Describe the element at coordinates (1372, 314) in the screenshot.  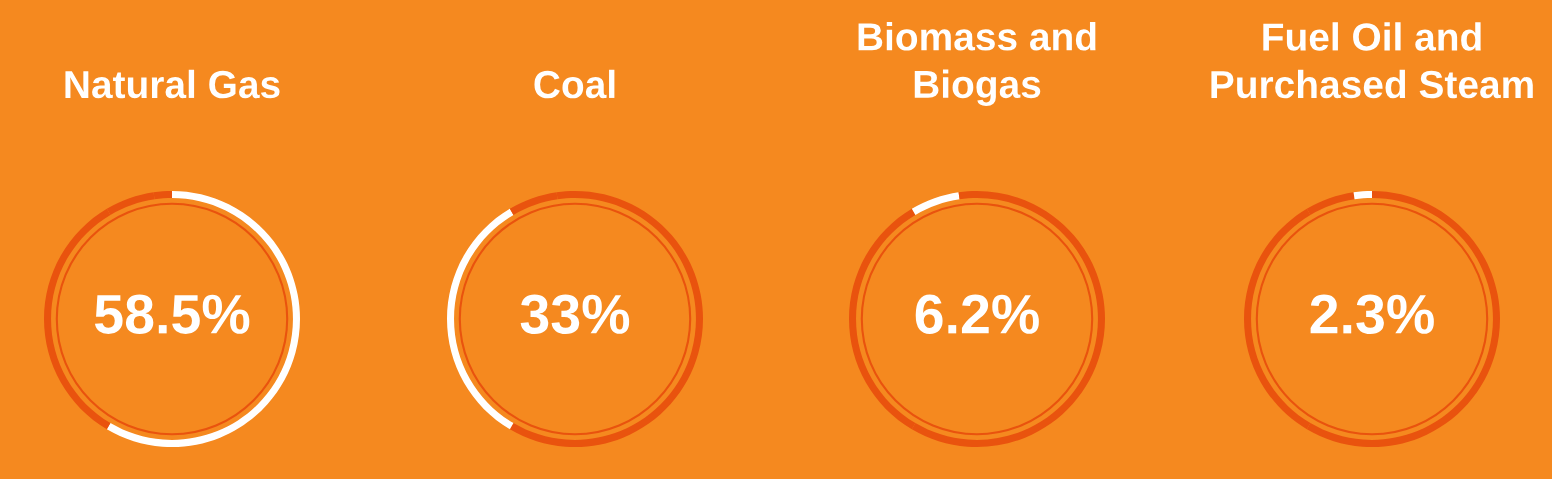
I see `text: 2.3%` at that location.